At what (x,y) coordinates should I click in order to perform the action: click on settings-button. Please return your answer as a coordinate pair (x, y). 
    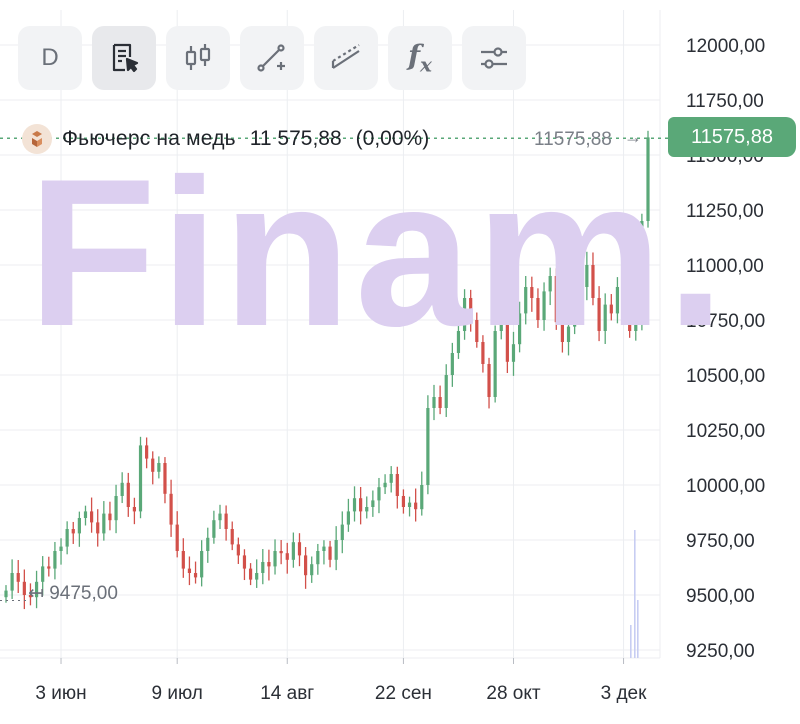
    Looking at the image, I should click on (494, 58).